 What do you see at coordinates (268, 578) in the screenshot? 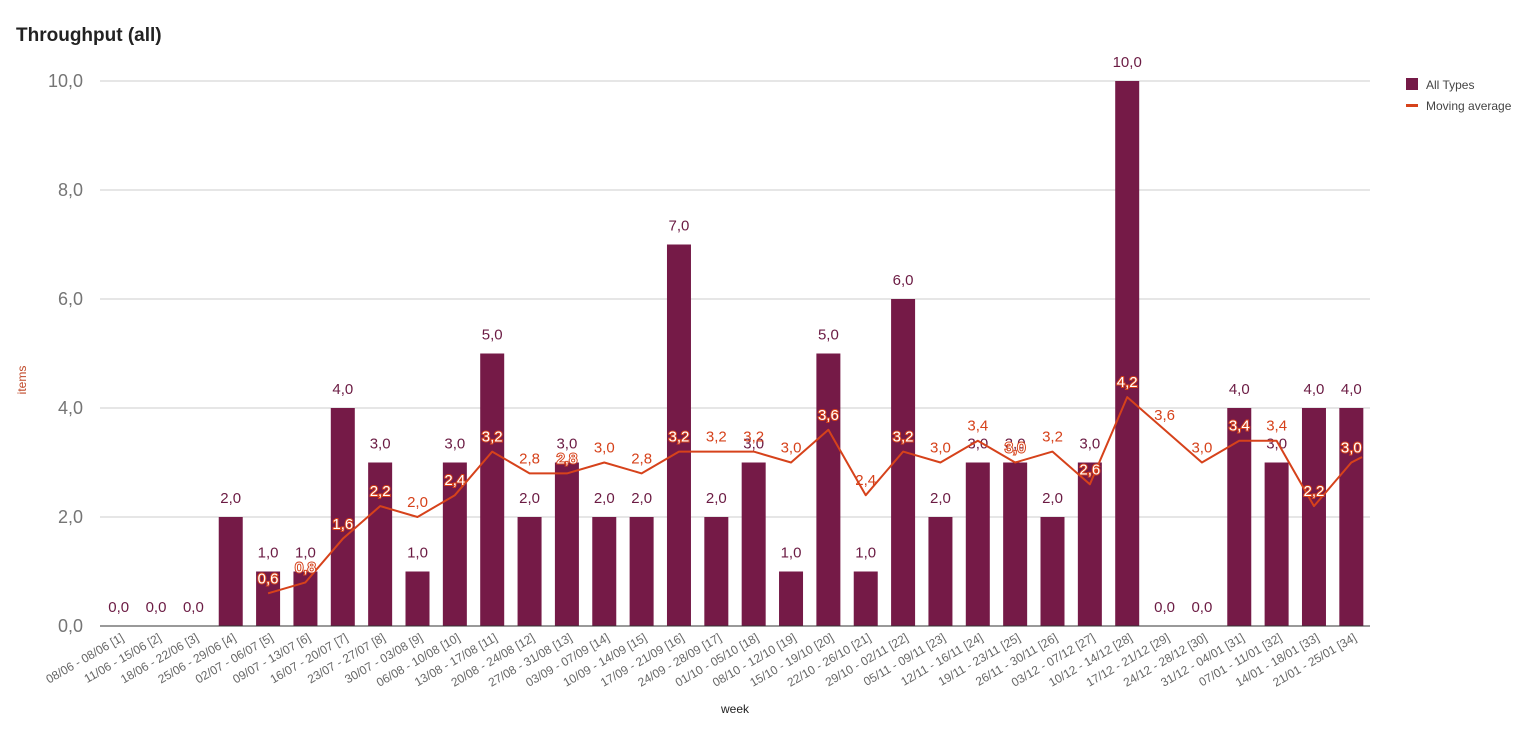
I see `moving-average-value-label: 0,6` at bounding box center [268, 578].